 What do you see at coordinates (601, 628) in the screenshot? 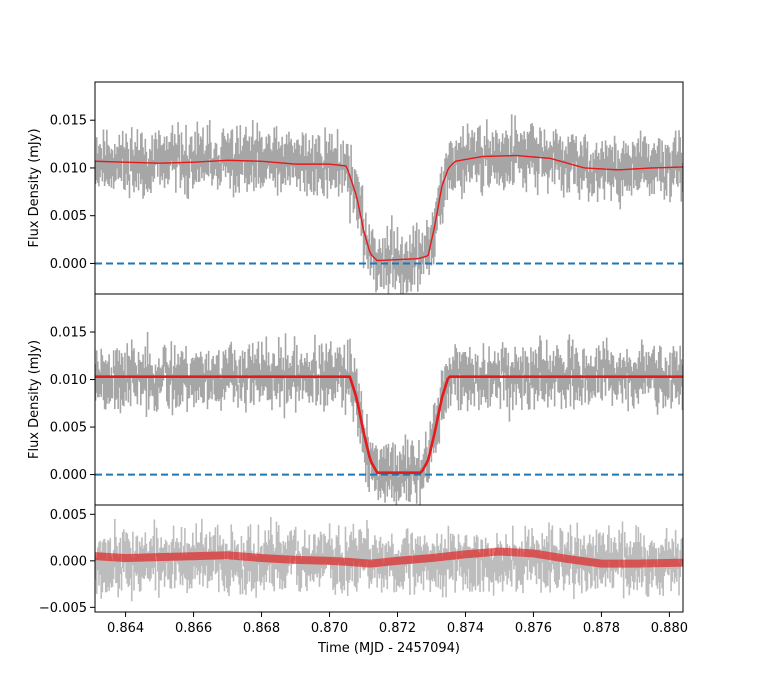
I see `x-tick-label: 0.878` at bounding box center [601, 628].